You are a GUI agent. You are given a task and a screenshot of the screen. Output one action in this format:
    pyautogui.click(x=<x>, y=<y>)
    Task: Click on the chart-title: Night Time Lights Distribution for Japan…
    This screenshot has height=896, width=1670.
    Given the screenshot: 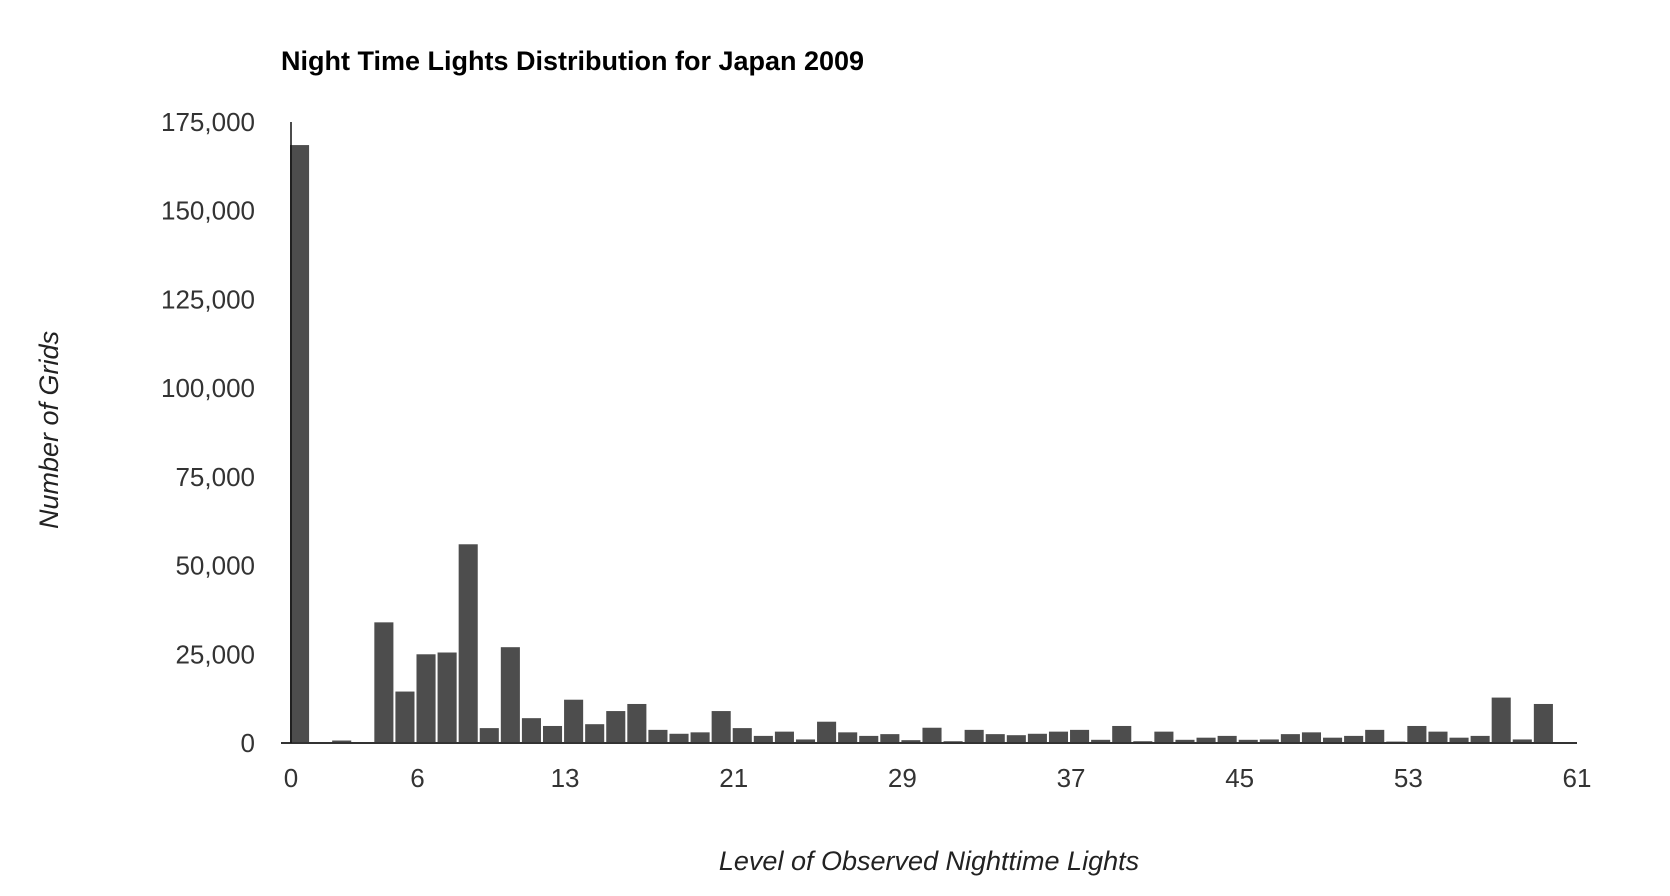 What is the action you would take?
    pyautogui.click(x=572, y=61)
    